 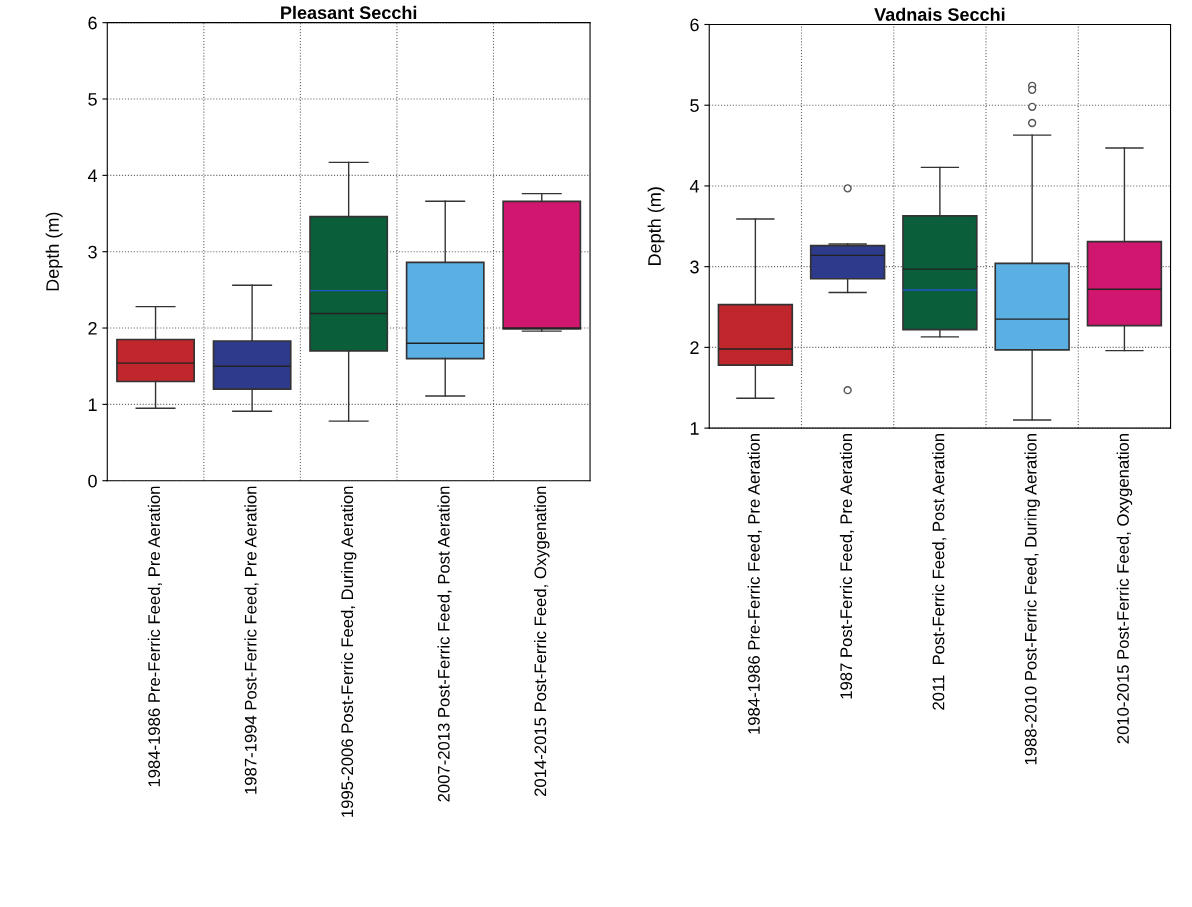 I want to click on chart-title: Vadnais Secchi, so click(x=939, y=14).